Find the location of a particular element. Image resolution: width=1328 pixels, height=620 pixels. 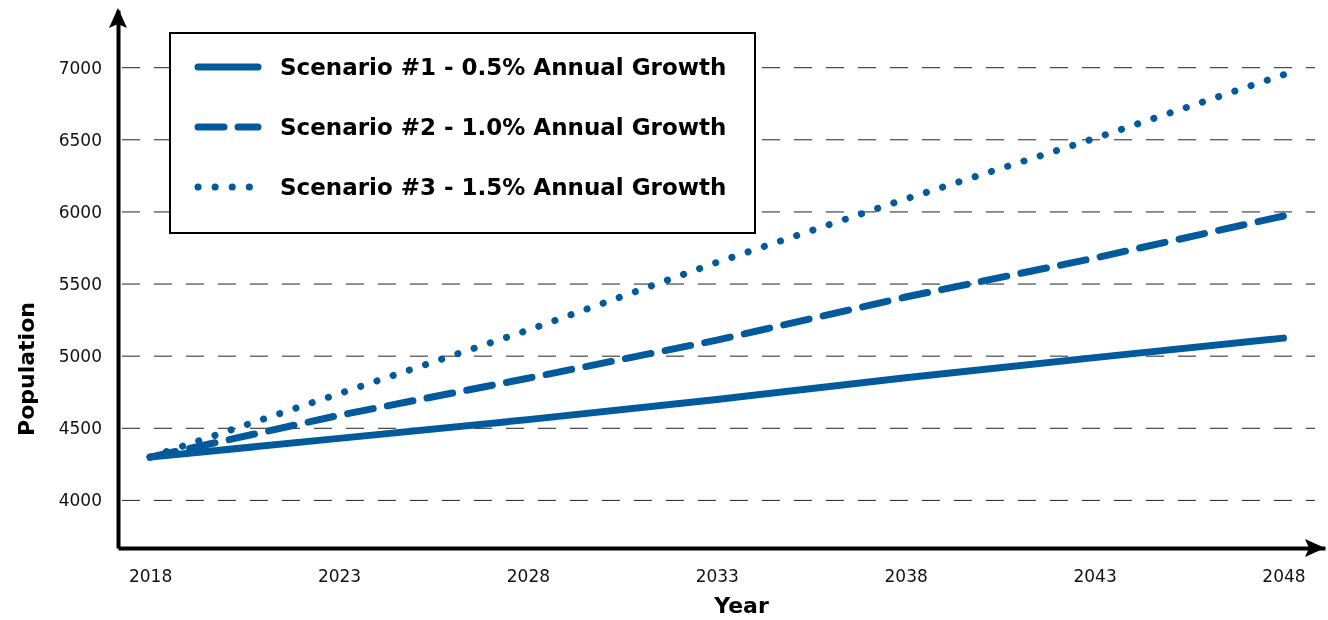

x-tick-label: 2033 is located at coordinates (717, 576).